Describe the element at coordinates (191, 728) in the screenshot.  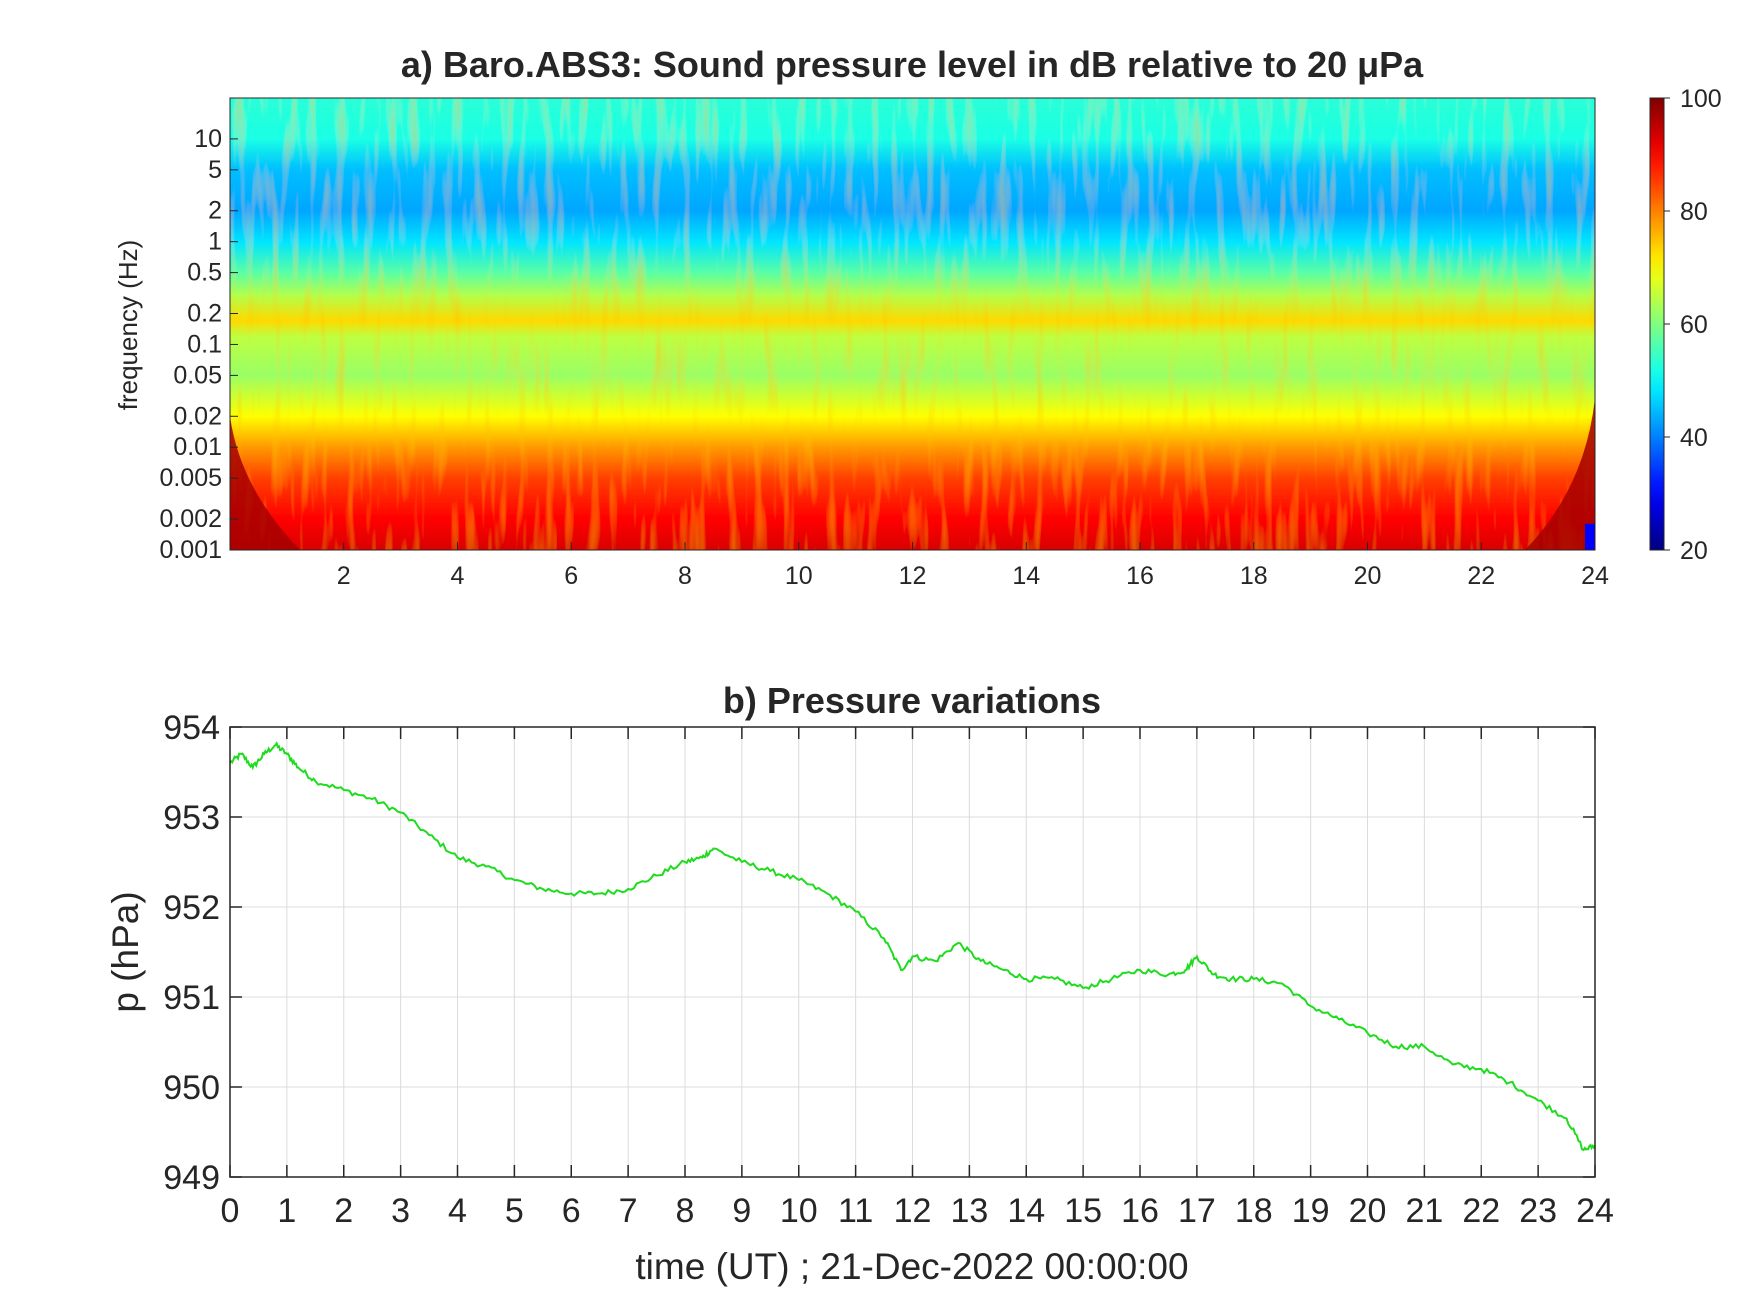
I see `pressure-y-tick-label: 954` at that location.